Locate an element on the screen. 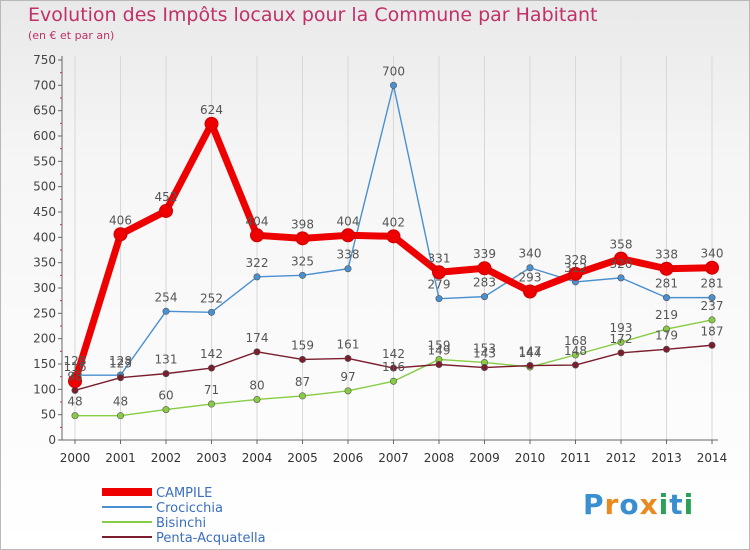 This screenshot has height=550, width=750. data-label: 338 is located at coordinates (348, 255).